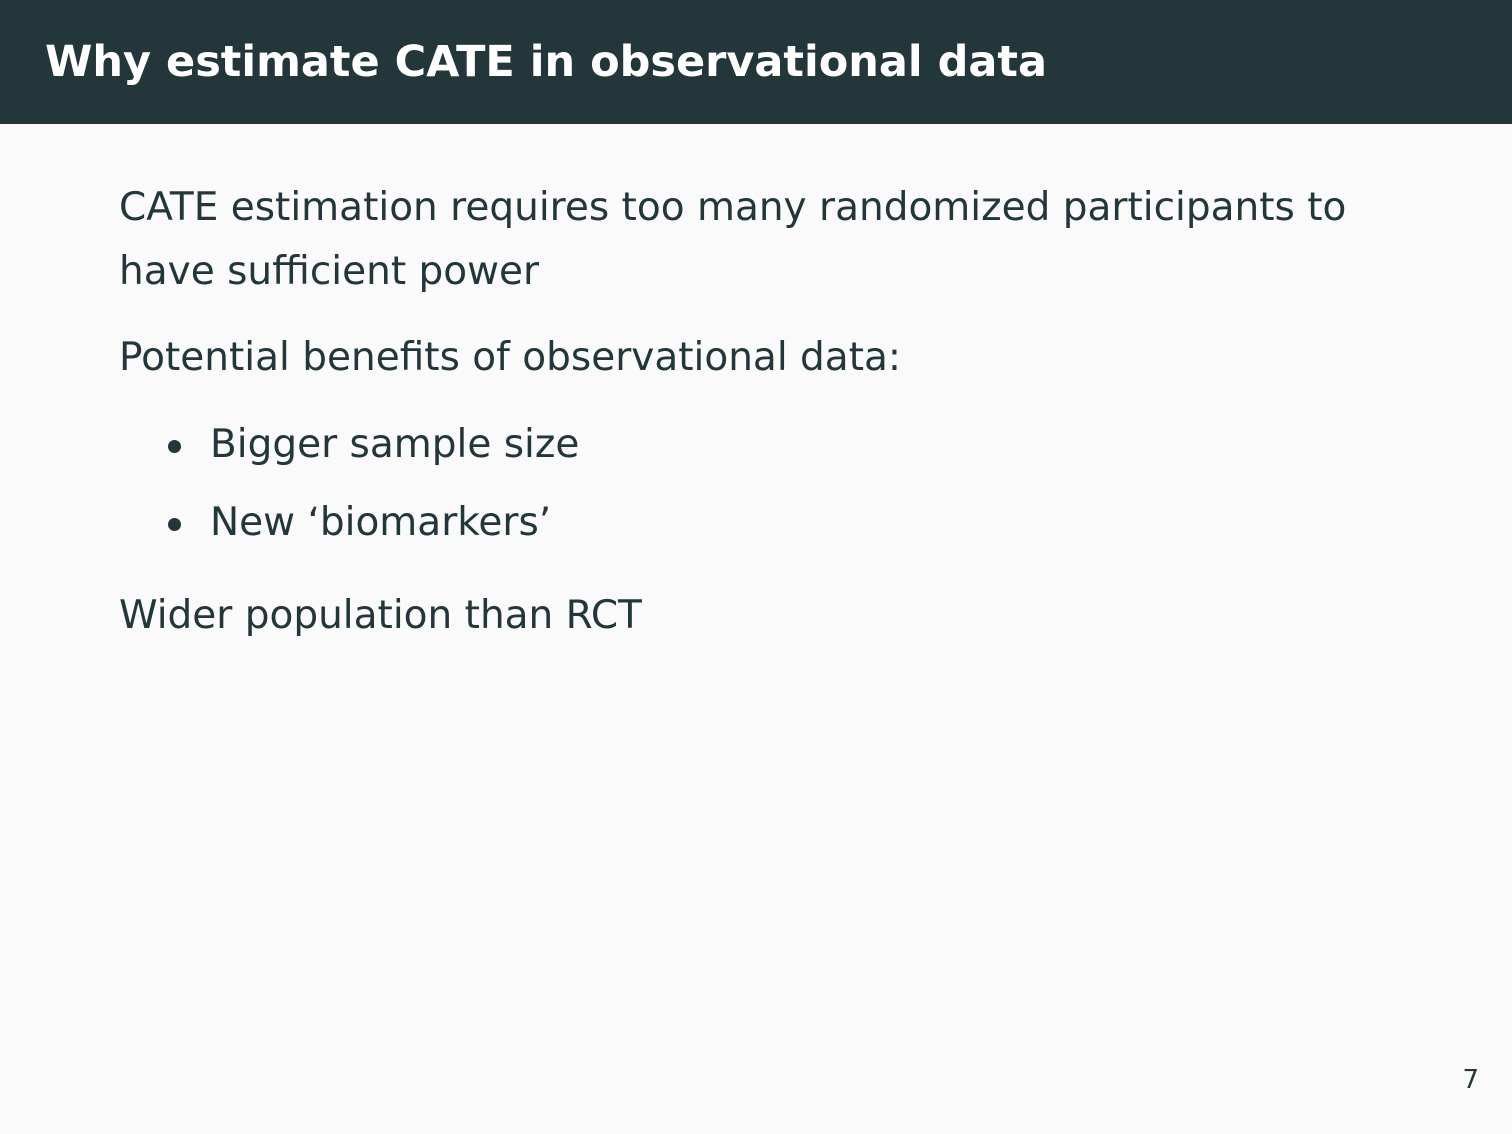 The width and height of the screenshot is (1512, 1134). Describe the element at coordinates (395, 444) in the screenshot. I see `bullet-text: Bigger sample size` at that location.